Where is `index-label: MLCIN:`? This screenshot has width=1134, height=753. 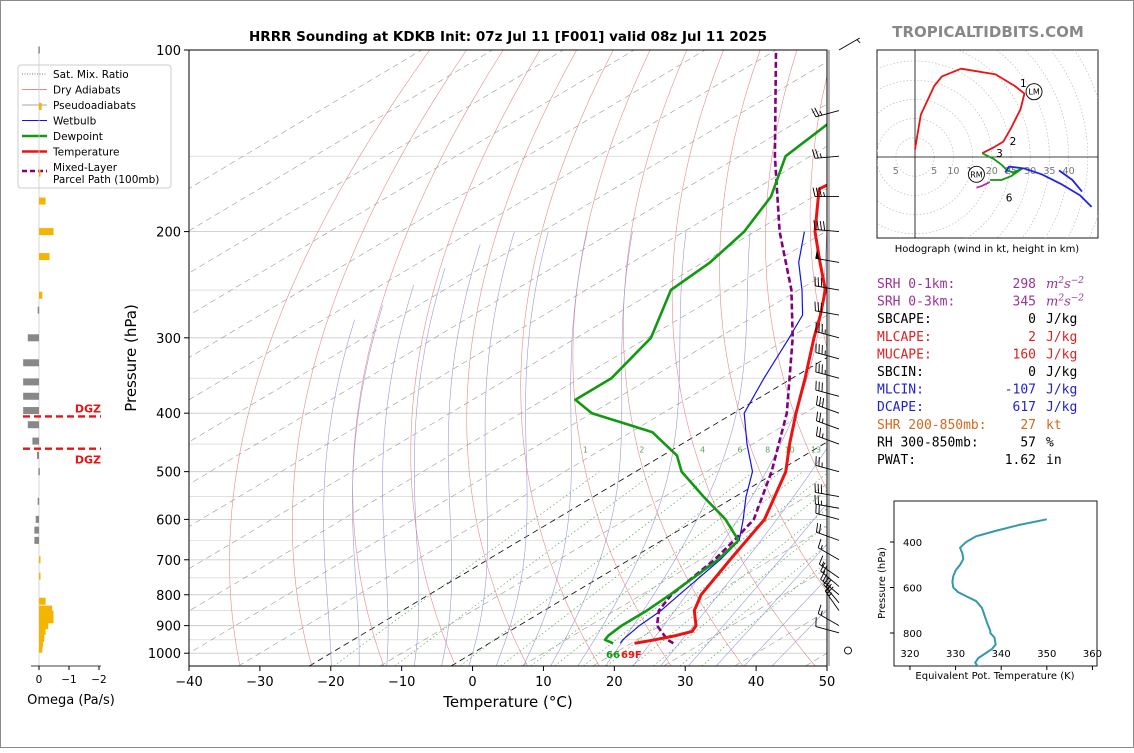 index-label: MLCIN: is located at coordinates (900, 390).